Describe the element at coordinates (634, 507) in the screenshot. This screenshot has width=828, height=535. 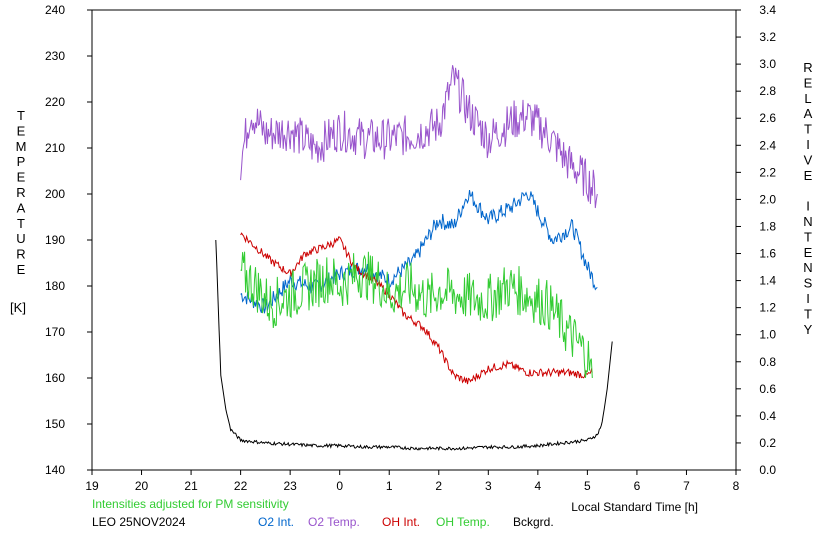
I see `x-axis-label: Local Standard Time [h]` at that location.